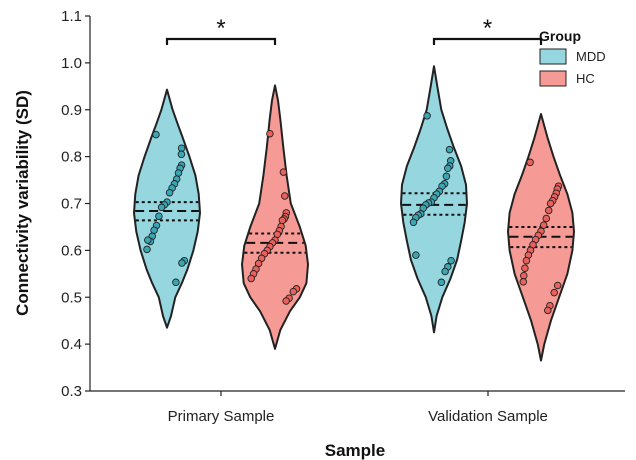 This screenshot has width=636, height=460. What do you see at coordinates (71, 16) in the screenshot?
I see `y-tick-label: 1.1` at bounding box center [71, 16].